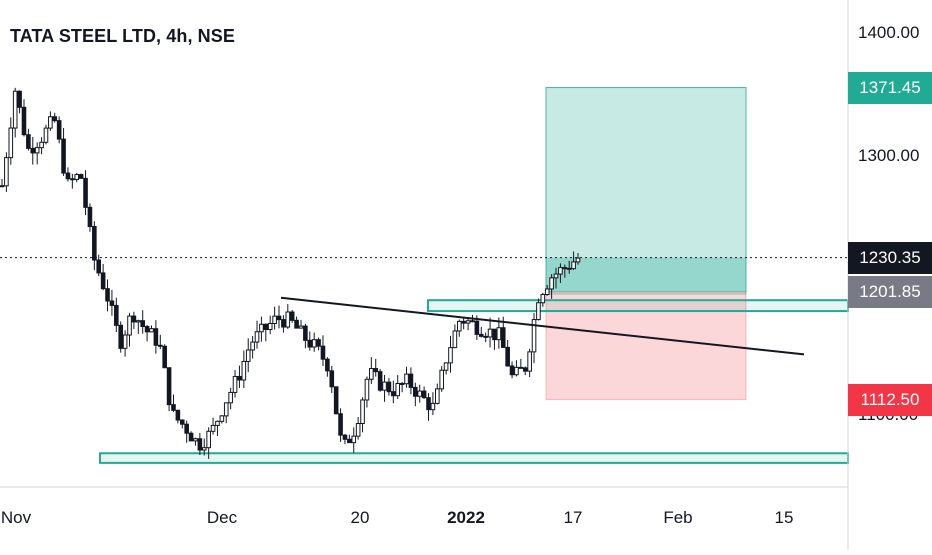 Image resolution: width=932 pixels, height=555 pixels. I want to click on position-zones, so click(646, 244).